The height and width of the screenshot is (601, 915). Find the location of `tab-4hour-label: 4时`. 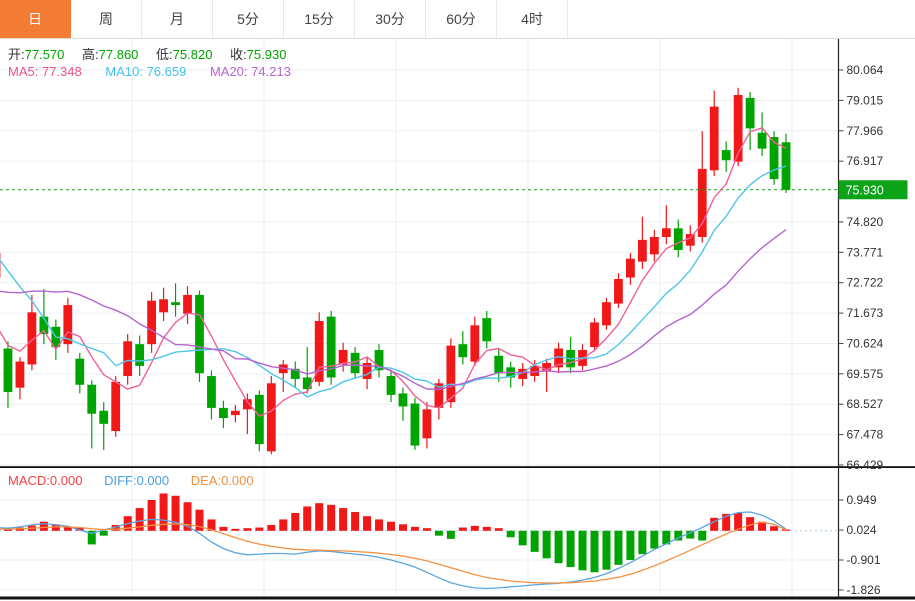

tab-4hour-label: 4时 is located at coordinates (532, 19).